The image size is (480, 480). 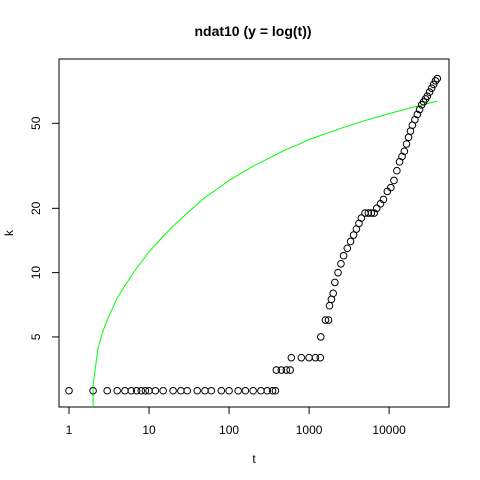 What do you see at coordinates (389, 430) in the screenshot?
I see `x-tick-label: 10000` at bounding box center [389, 430].